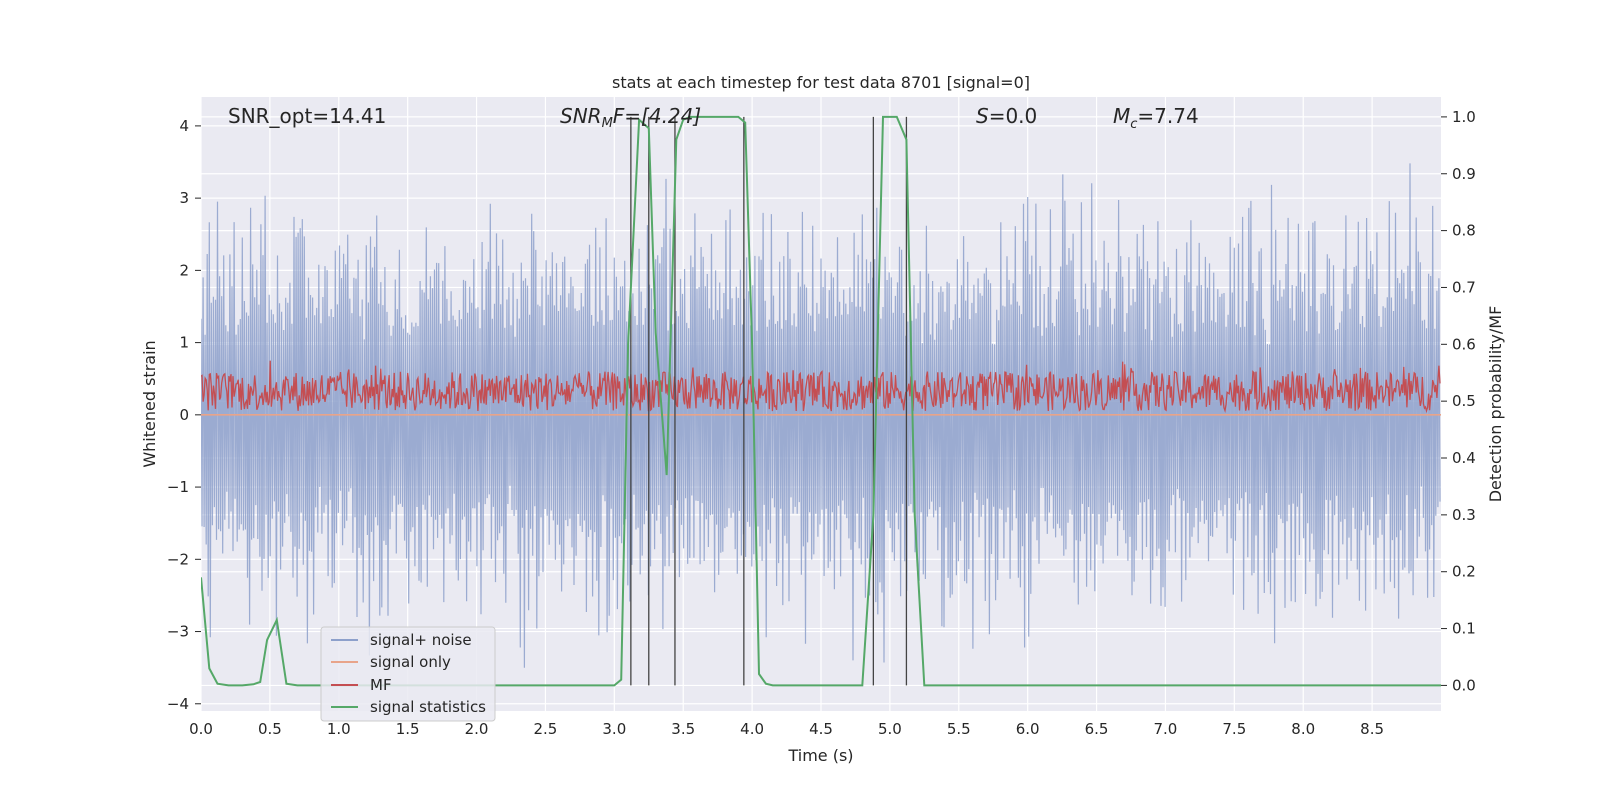  I want to click on y2-tick-label: 0.8, so click(1464, 231).